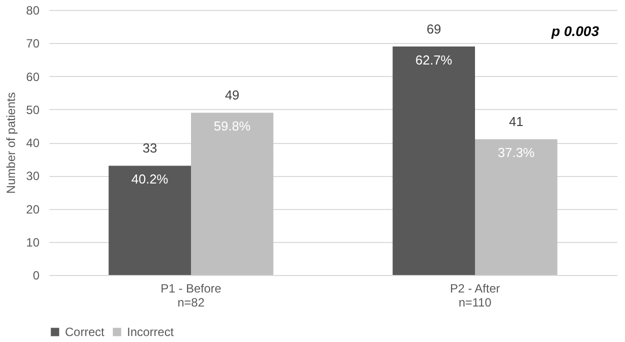 This screenshot has height=342, width=625. Describe the element at coordinates (33, 242) in the screenshot. I see `y-tick-label: 10` at that location.